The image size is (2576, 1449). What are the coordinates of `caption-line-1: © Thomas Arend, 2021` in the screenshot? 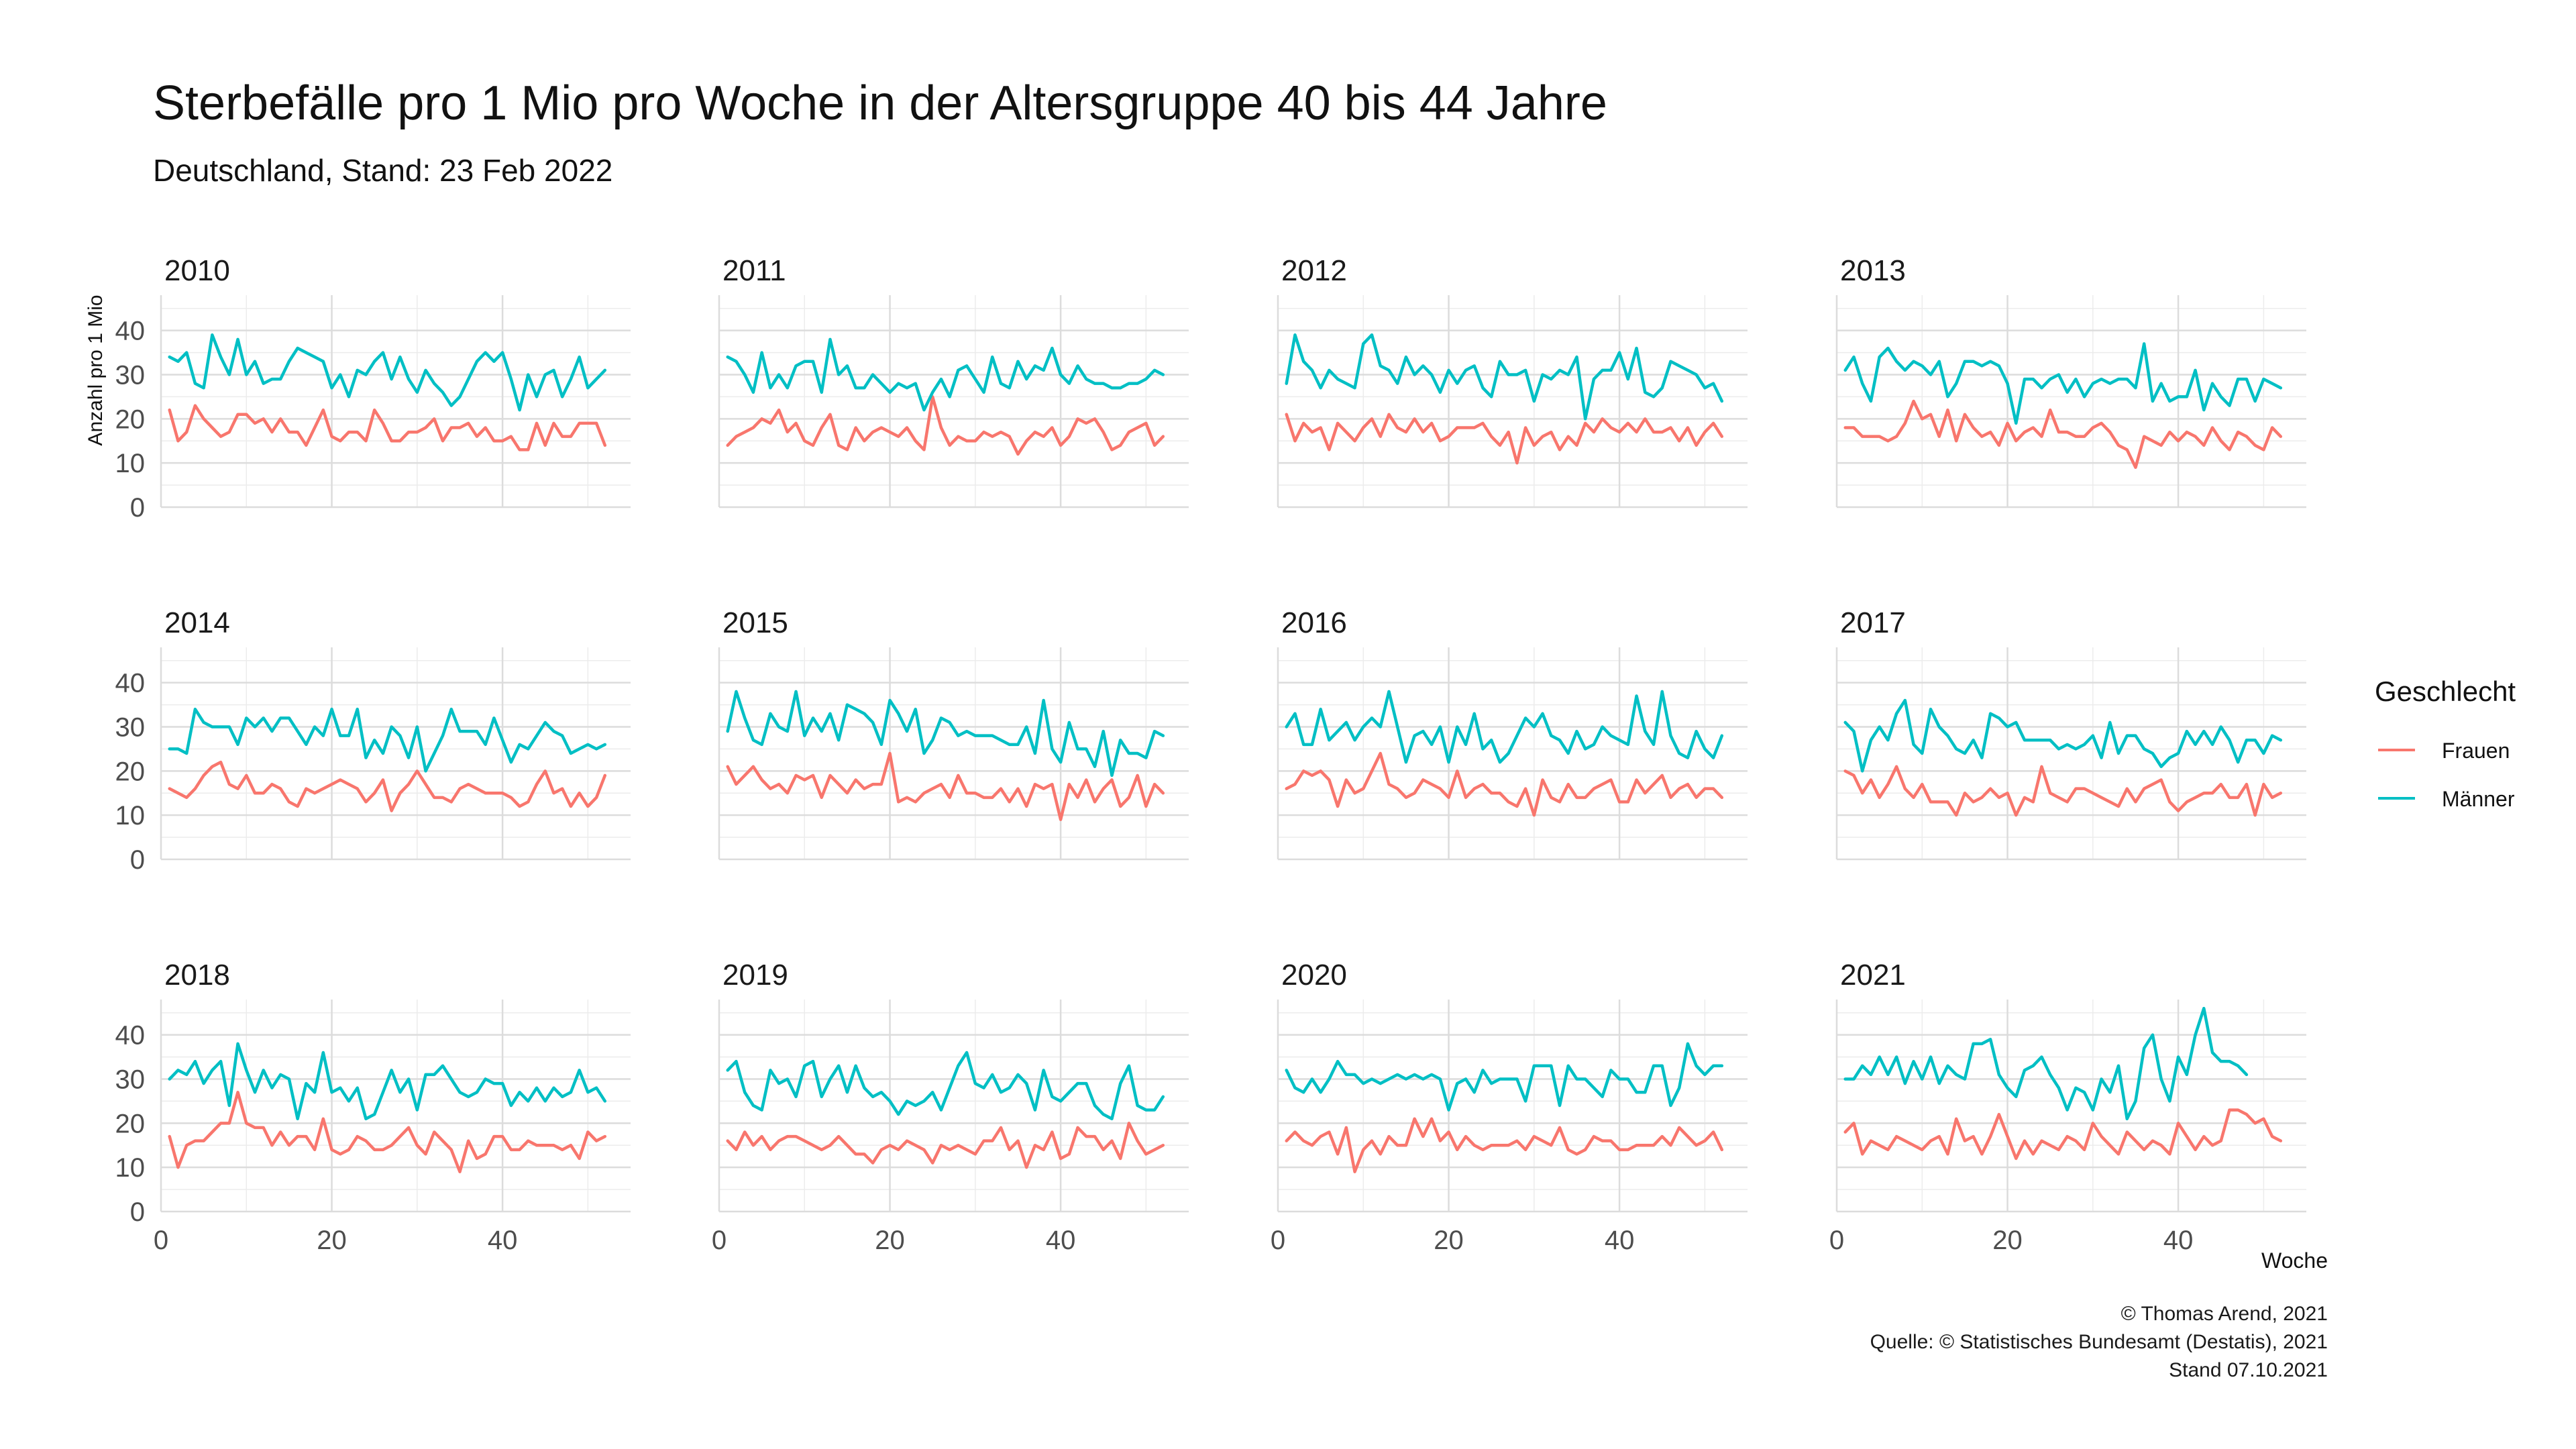 It's located at (2224, 1314).